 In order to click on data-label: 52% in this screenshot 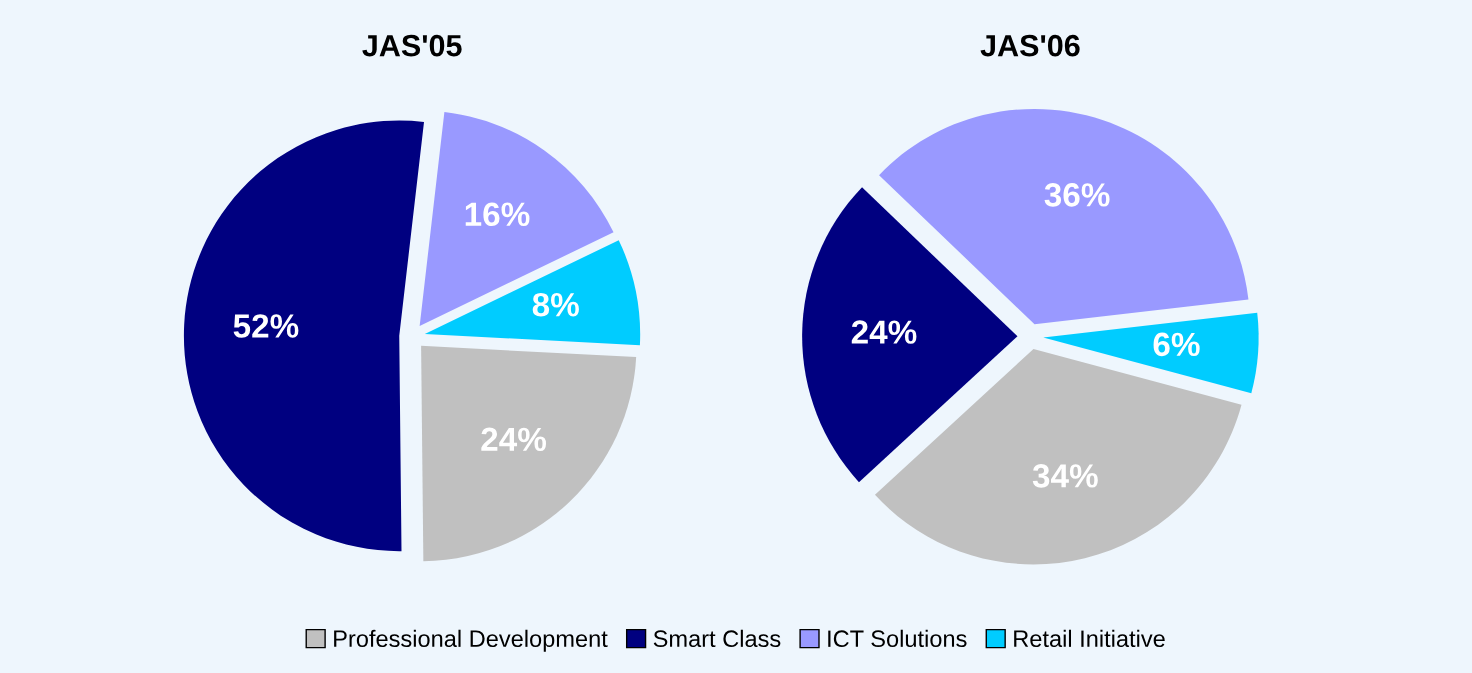, I will do `click(266, 326)`.